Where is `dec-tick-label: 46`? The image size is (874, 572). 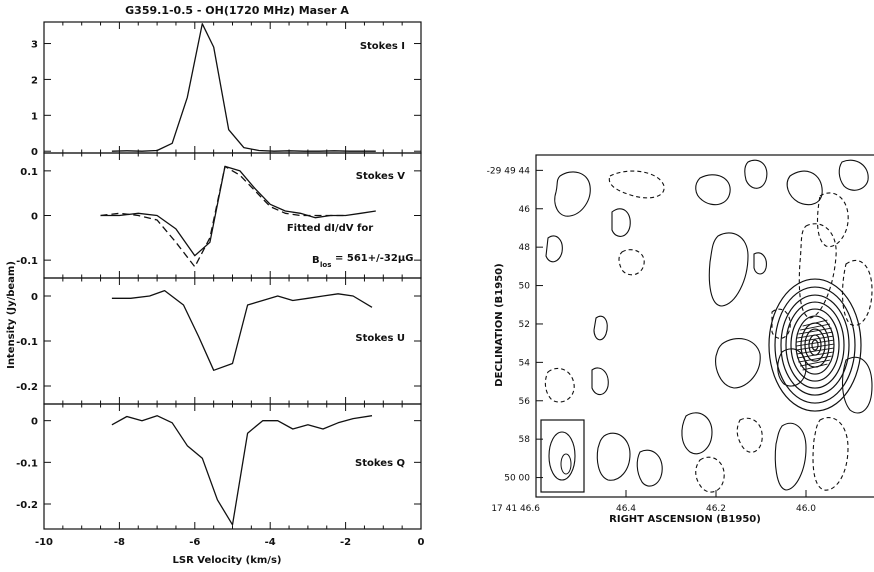
dec-tick-label: 46 is located at coordinates (525, 210).